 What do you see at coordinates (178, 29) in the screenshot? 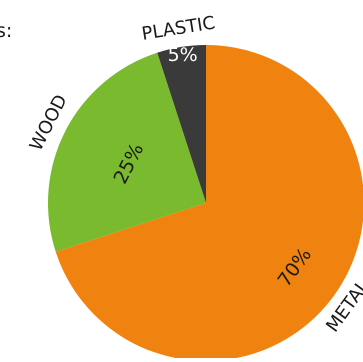
I see `category-label-plastic: PLASTIC` at bounding box center [178, 29].